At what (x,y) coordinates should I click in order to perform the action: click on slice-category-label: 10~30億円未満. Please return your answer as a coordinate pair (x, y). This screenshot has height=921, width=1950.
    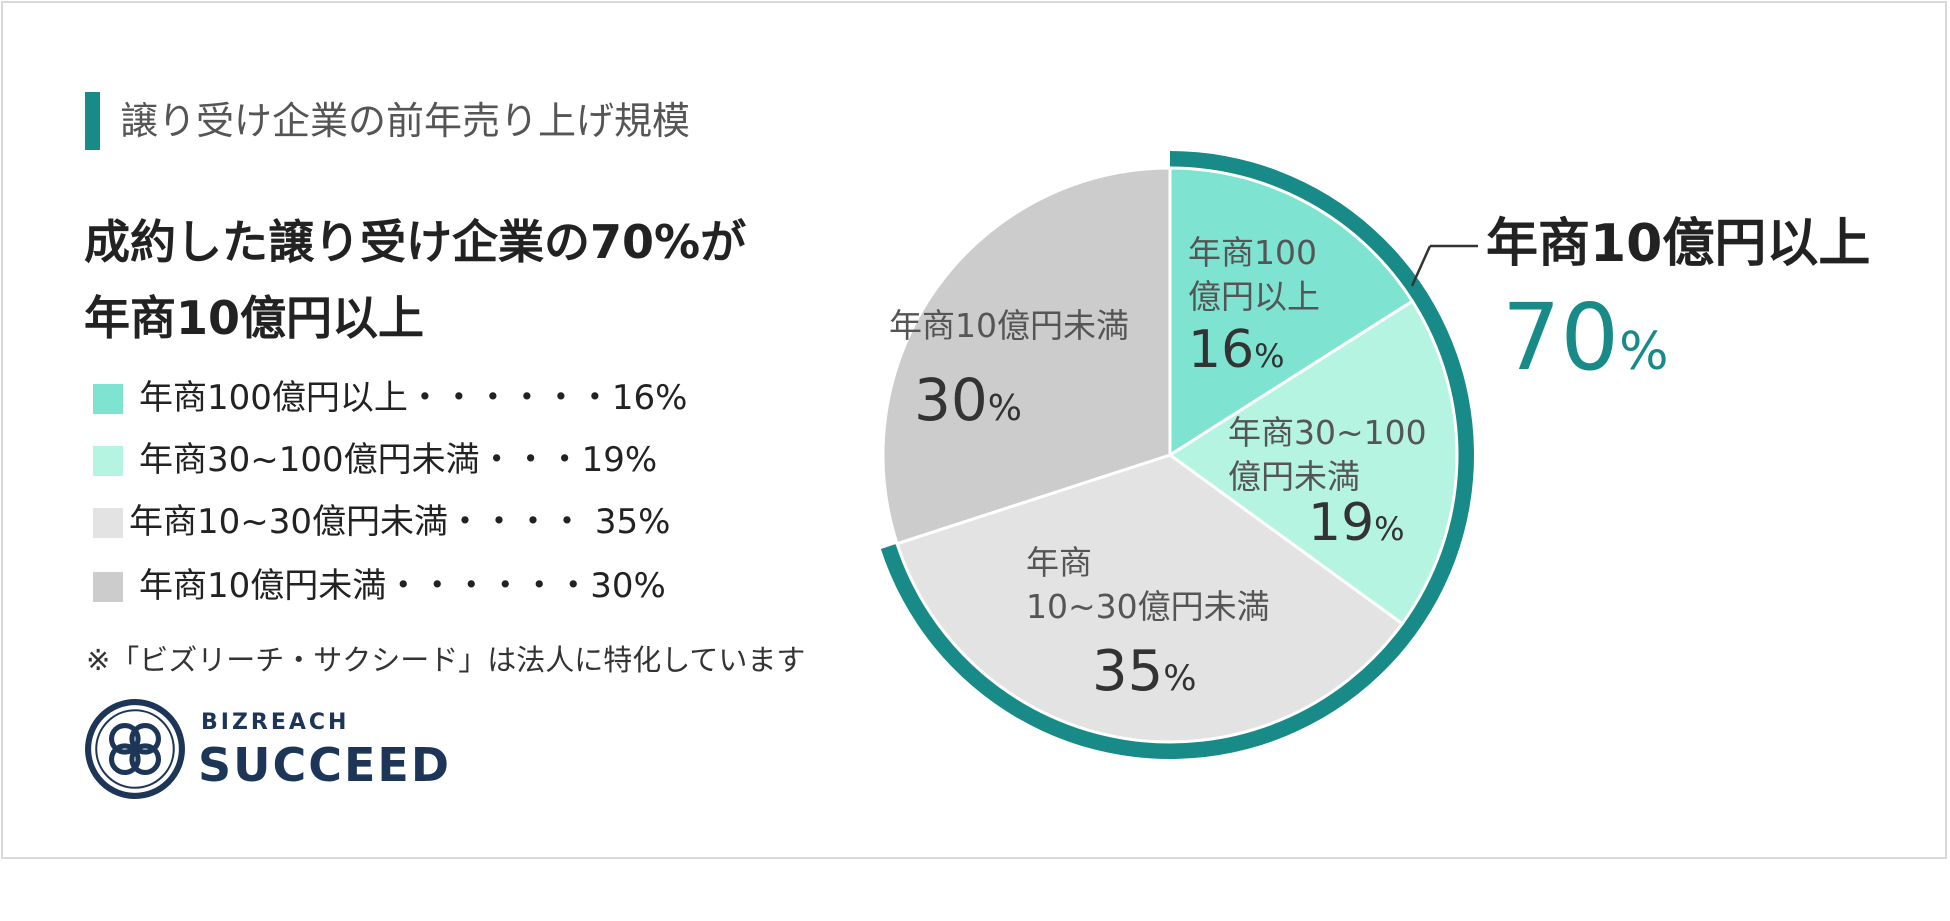
    Looking at the image, I should click on (1148, 606).